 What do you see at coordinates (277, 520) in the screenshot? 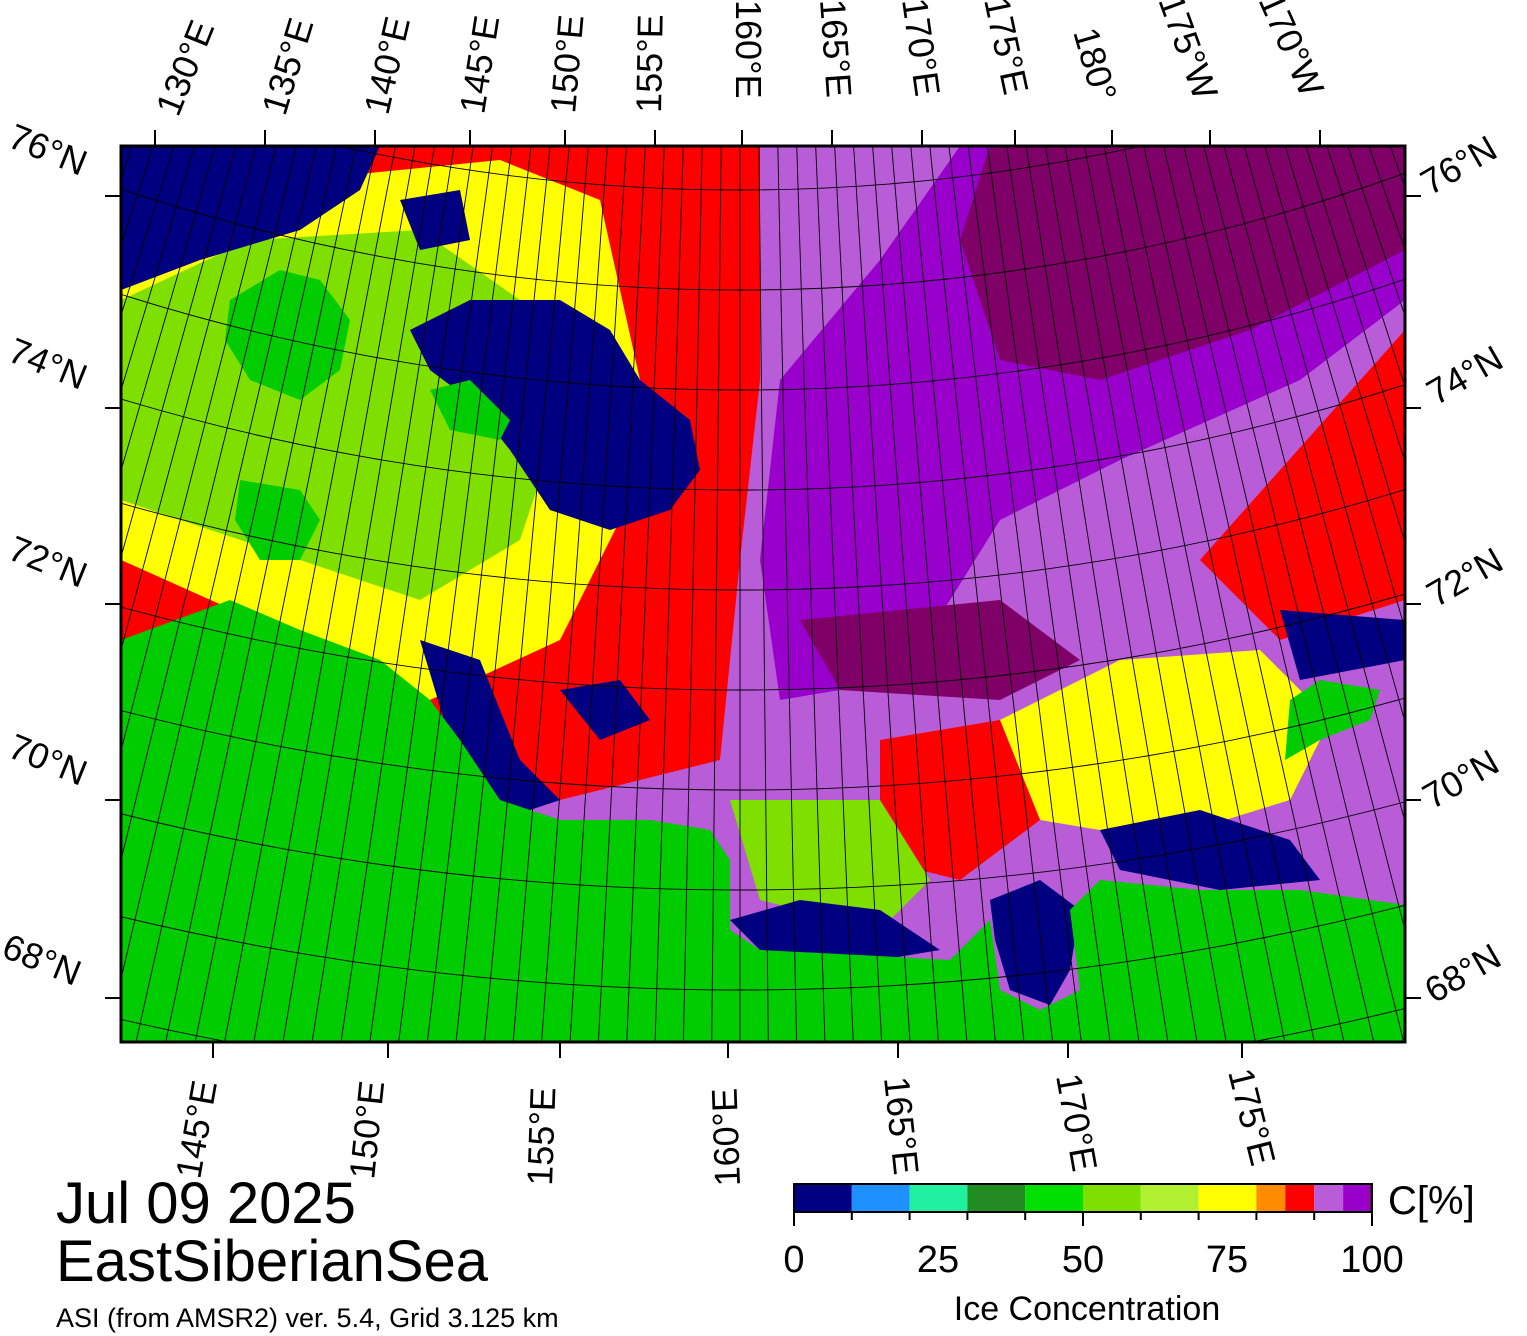
I see `land-lyakhovsky-island` at bounding box center [277, 520].